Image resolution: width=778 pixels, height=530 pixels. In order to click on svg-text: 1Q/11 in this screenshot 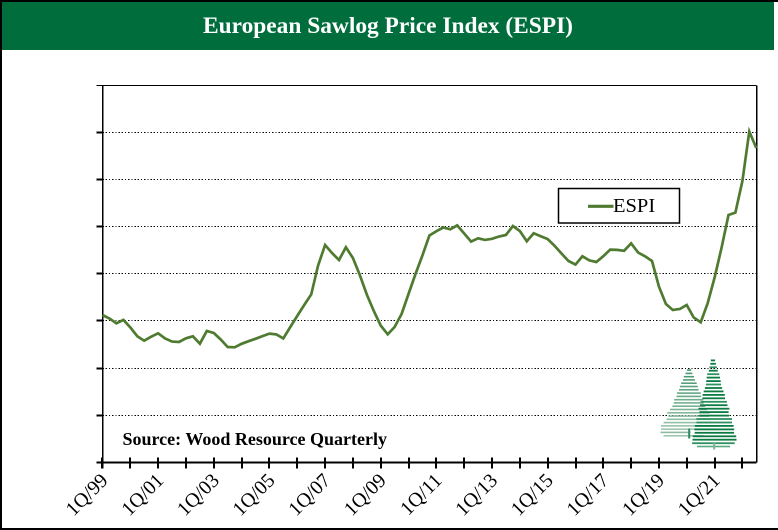, I will do `click(421, 494)`.